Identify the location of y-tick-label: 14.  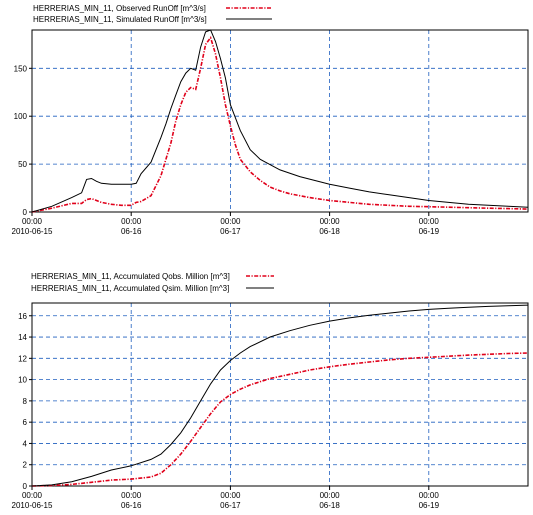
(22, 337).